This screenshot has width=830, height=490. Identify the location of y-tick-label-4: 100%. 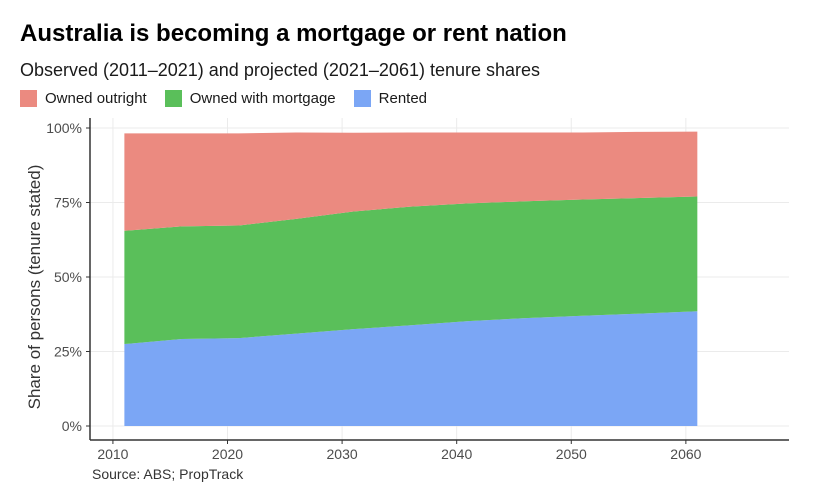
(64, 128).